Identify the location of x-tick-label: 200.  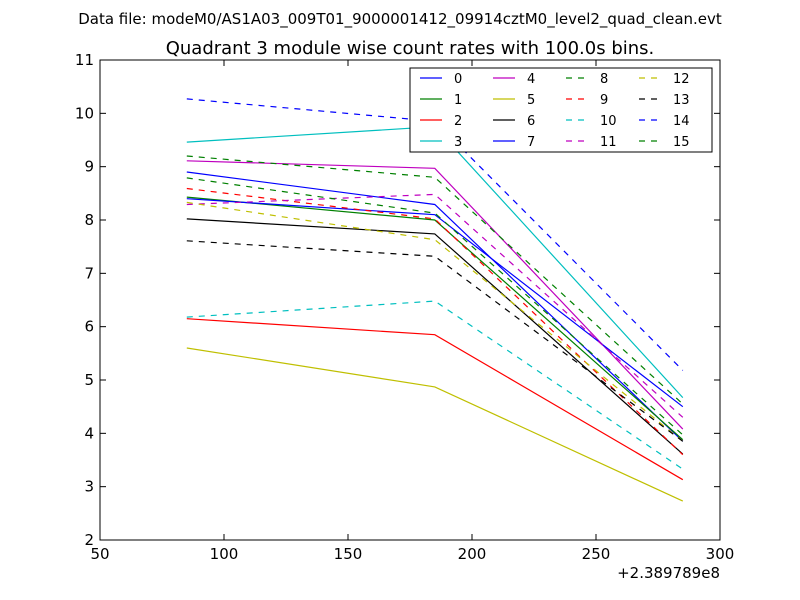
(472, 554).